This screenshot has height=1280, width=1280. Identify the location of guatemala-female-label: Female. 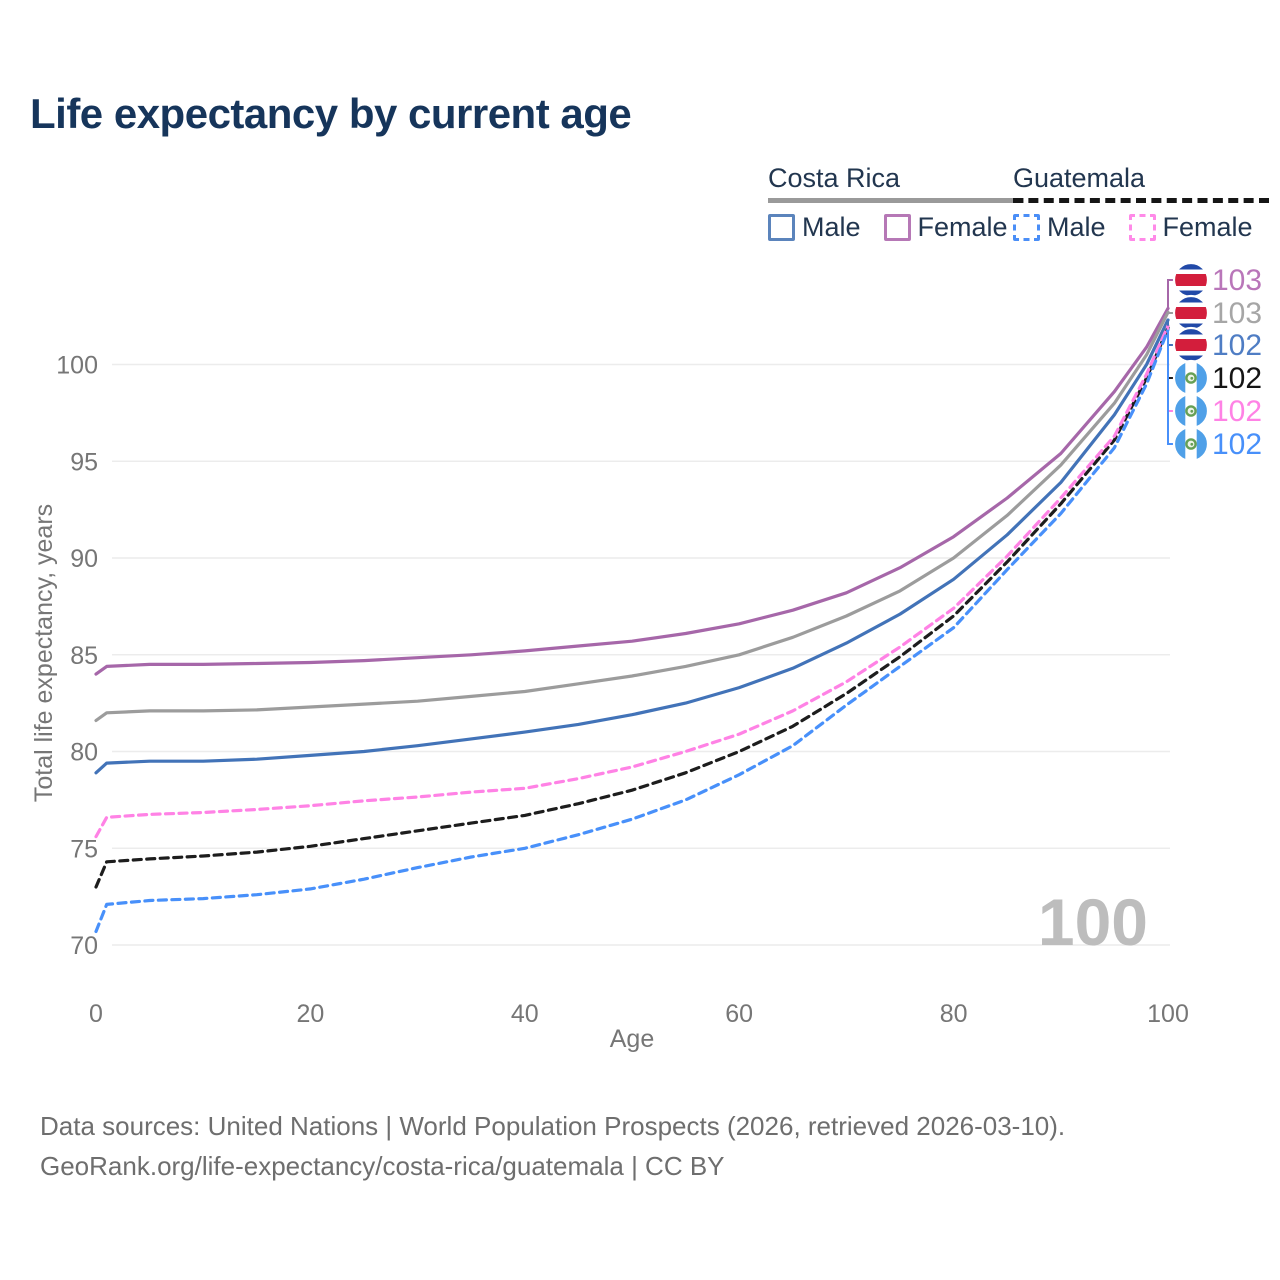
(1207, 227).